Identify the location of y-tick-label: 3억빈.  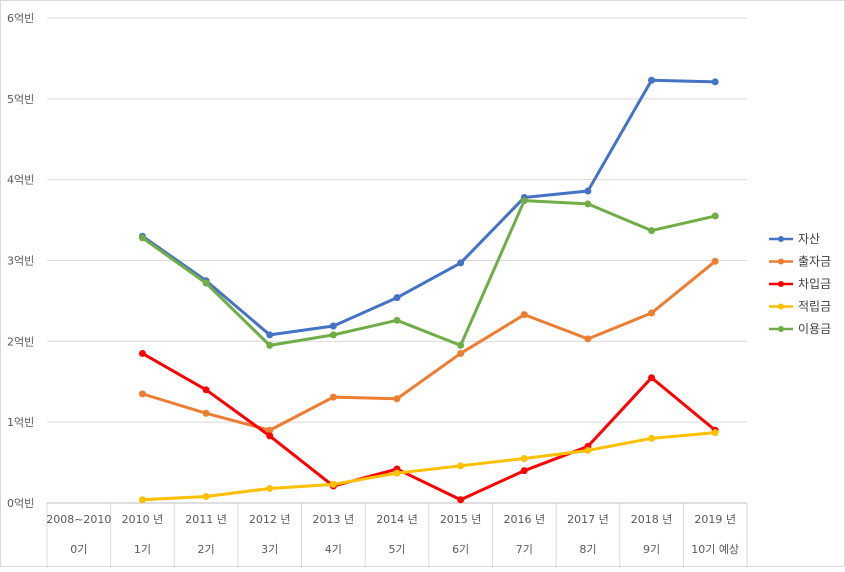
(20, 261).